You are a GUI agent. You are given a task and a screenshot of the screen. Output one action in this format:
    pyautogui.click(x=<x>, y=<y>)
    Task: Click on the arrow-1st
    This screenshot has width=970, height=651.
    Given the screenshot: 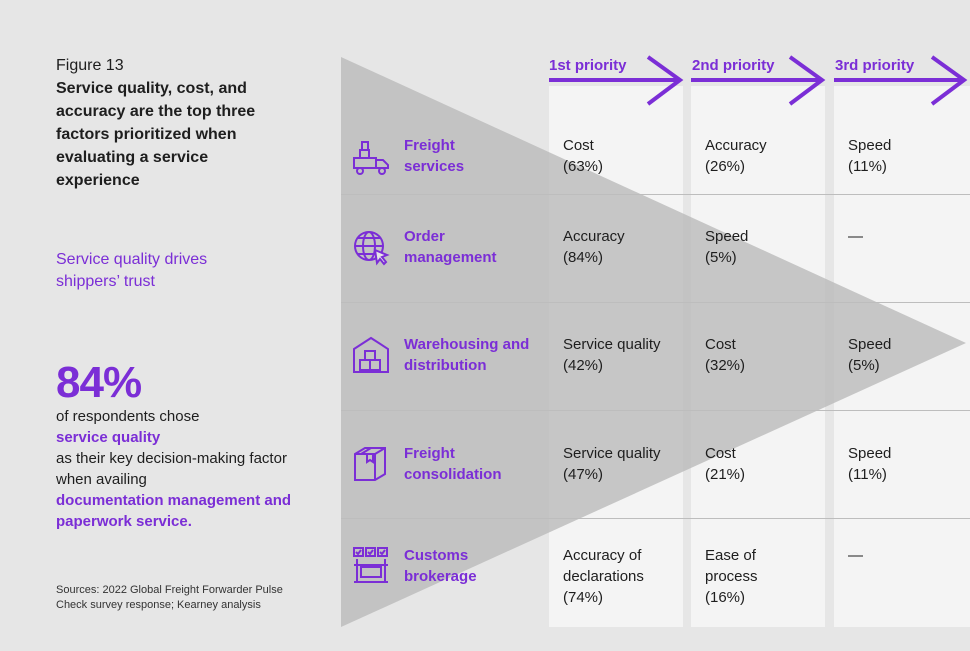 What is the action you would take?
    pyautogui.click(x=616, y=80)
    